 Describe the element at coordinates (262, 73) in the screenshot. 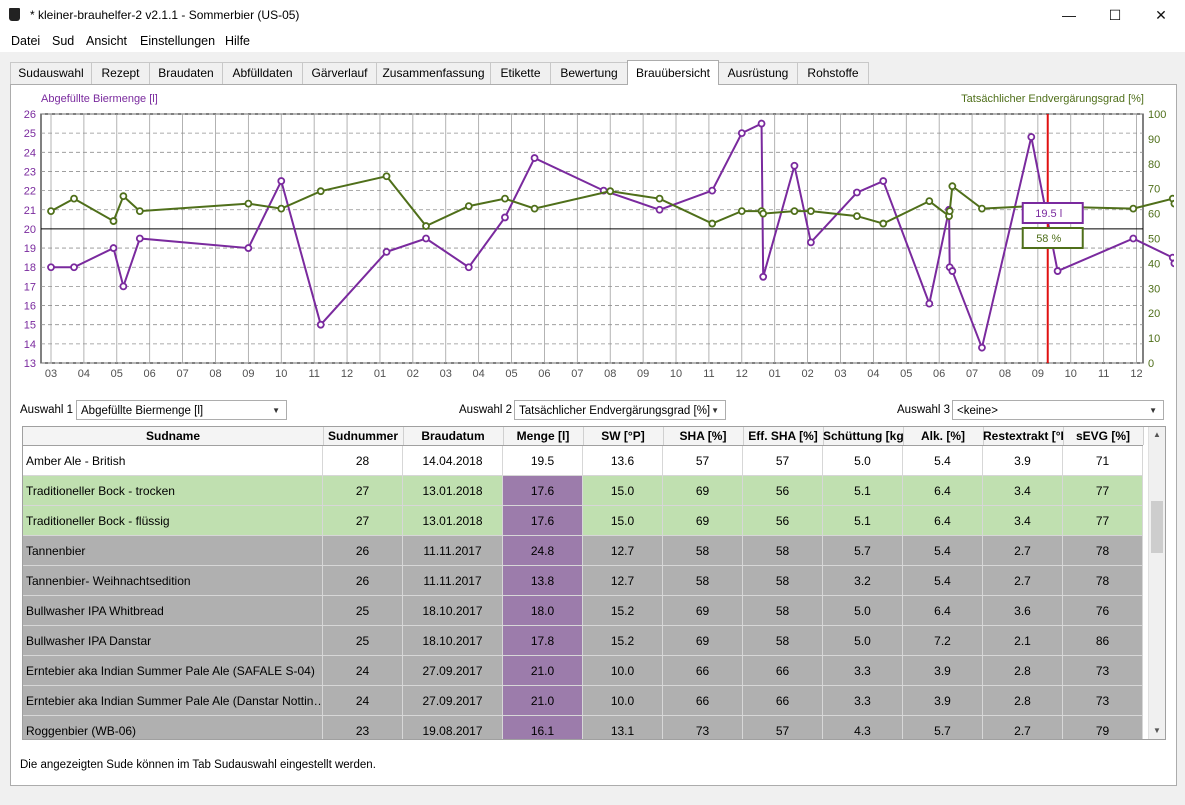

I see `tab-abfuelldaten: Abfülldaten` at that location.